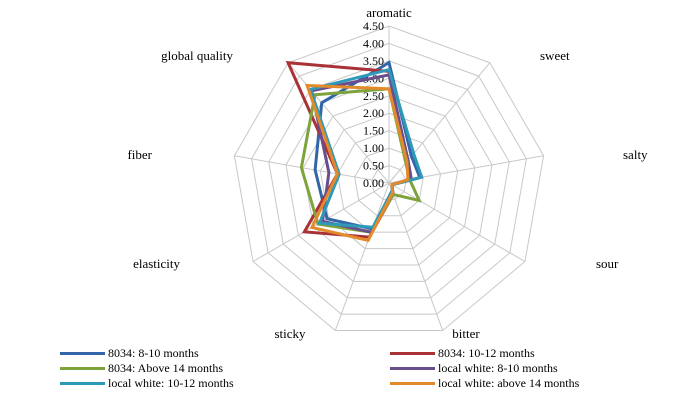  I want to click on tick-label: 4.50, so click(373, 26).